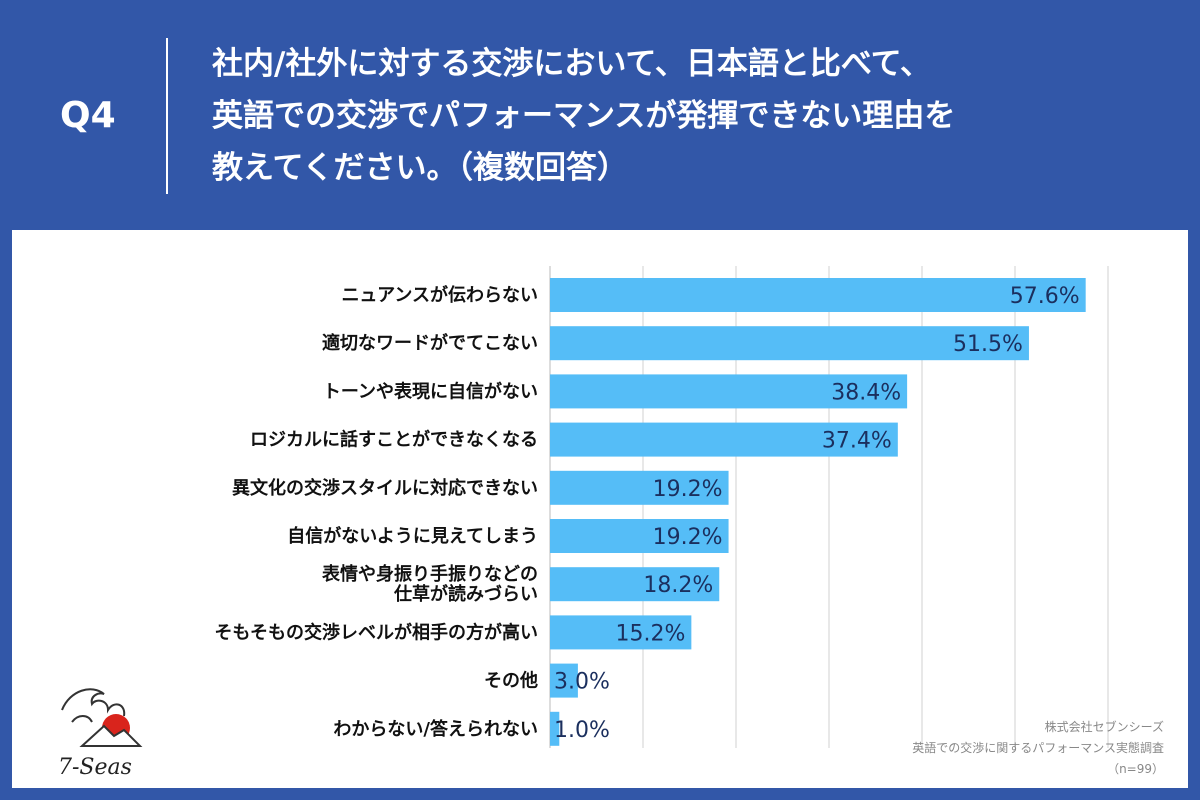  Describe the element at coordinates (385, 488) in the screenshot. I see `category-label: 異文化の交渉スタイルに対応できない` at that location.